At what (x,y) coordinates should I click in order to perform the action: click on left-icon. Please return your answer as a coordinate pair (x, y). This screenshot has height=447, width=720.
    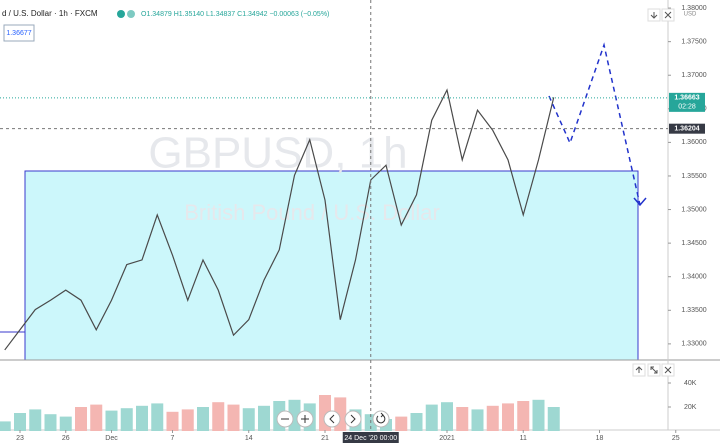
    Looking at the image, I should click on (332, 419).